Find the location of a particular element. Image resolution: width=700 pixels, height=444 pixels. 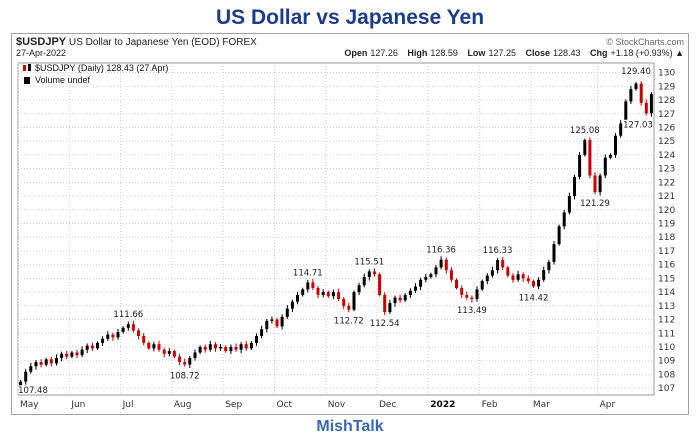

chart-date: 27-Apr-2022 is located at coordinates (41, 53).